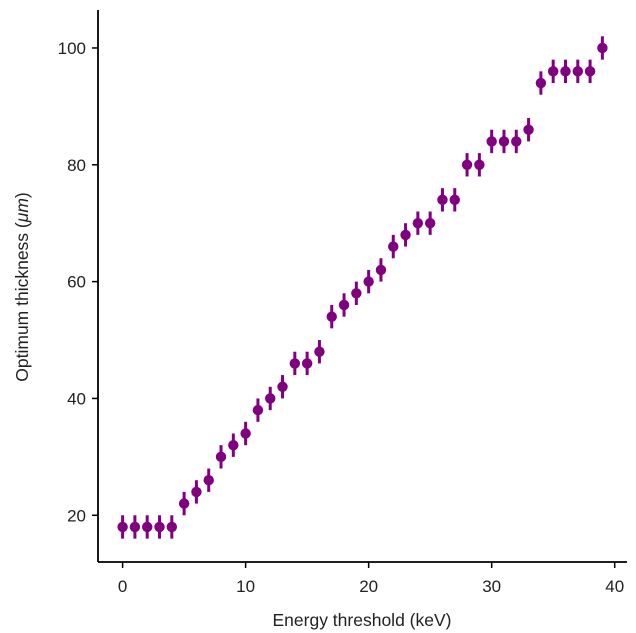 This screenshot has width=636, height=633. Describe the element at coordinates (614, 586) in the screenshot. I see `x-tick-label: 40` at that location.